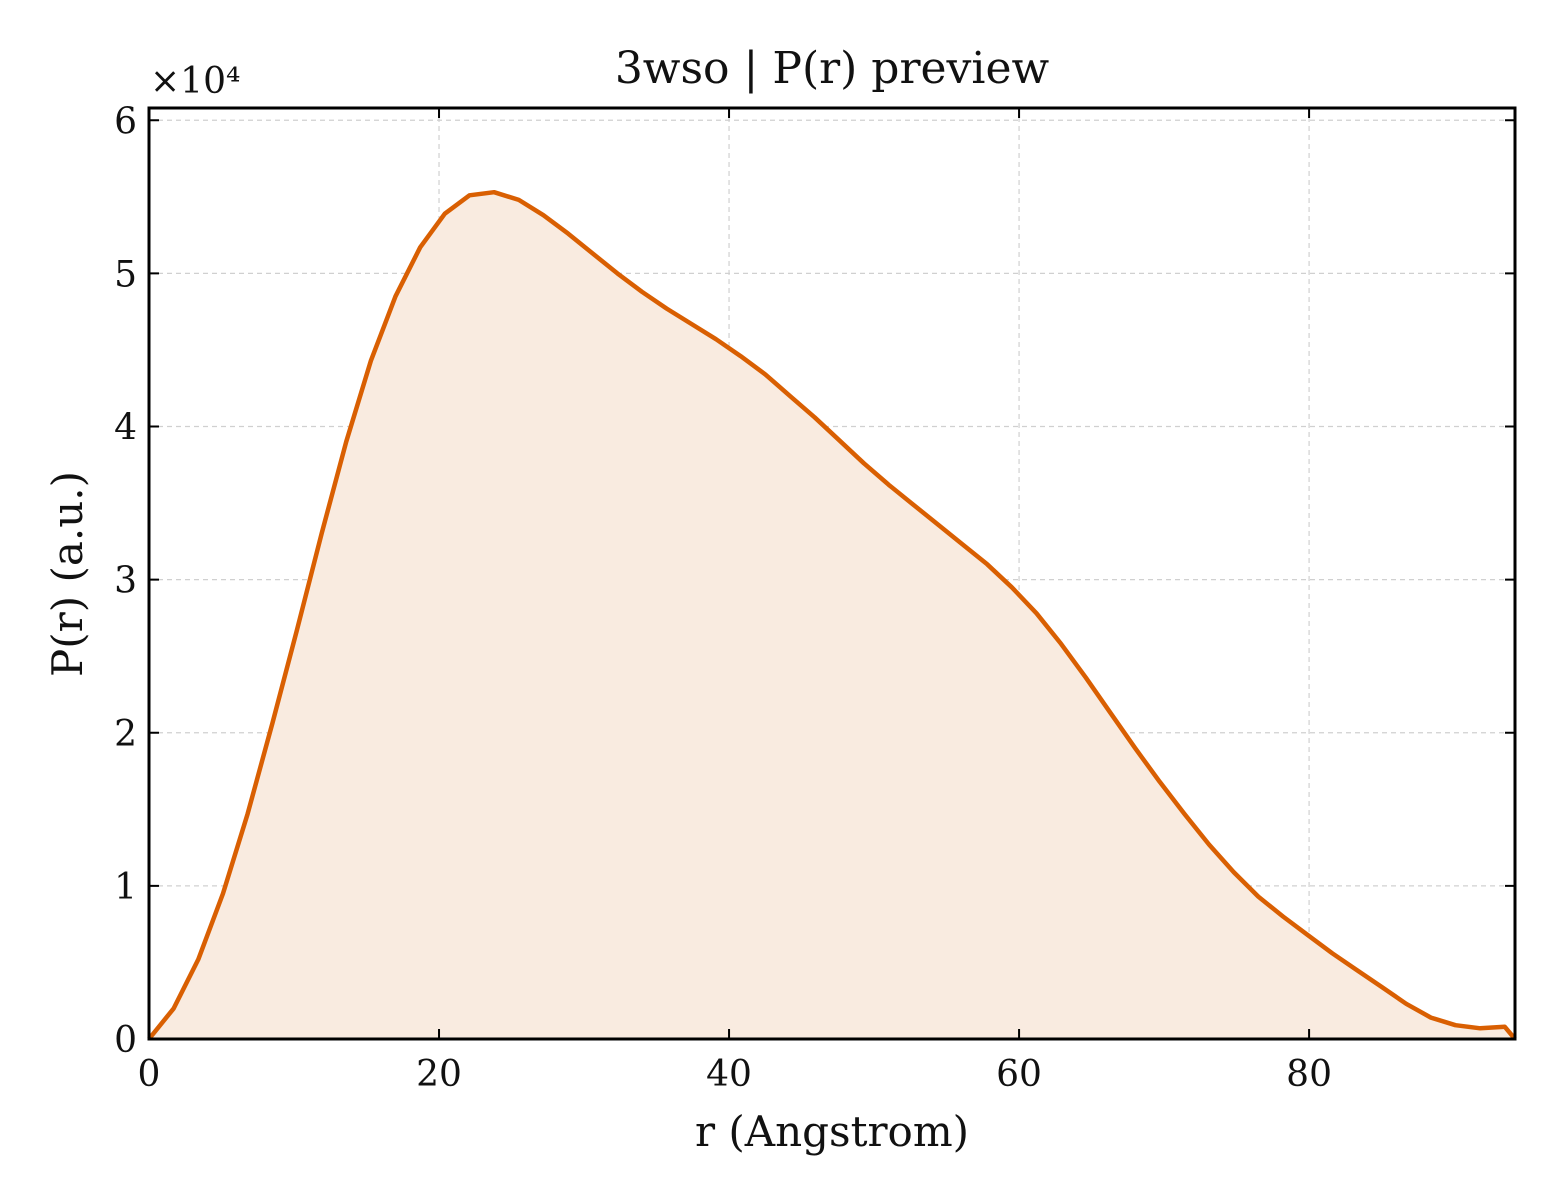 This screenshot has width=1560, height=1200. I want to click on x-tick-label: 20, so click(439, 1074).